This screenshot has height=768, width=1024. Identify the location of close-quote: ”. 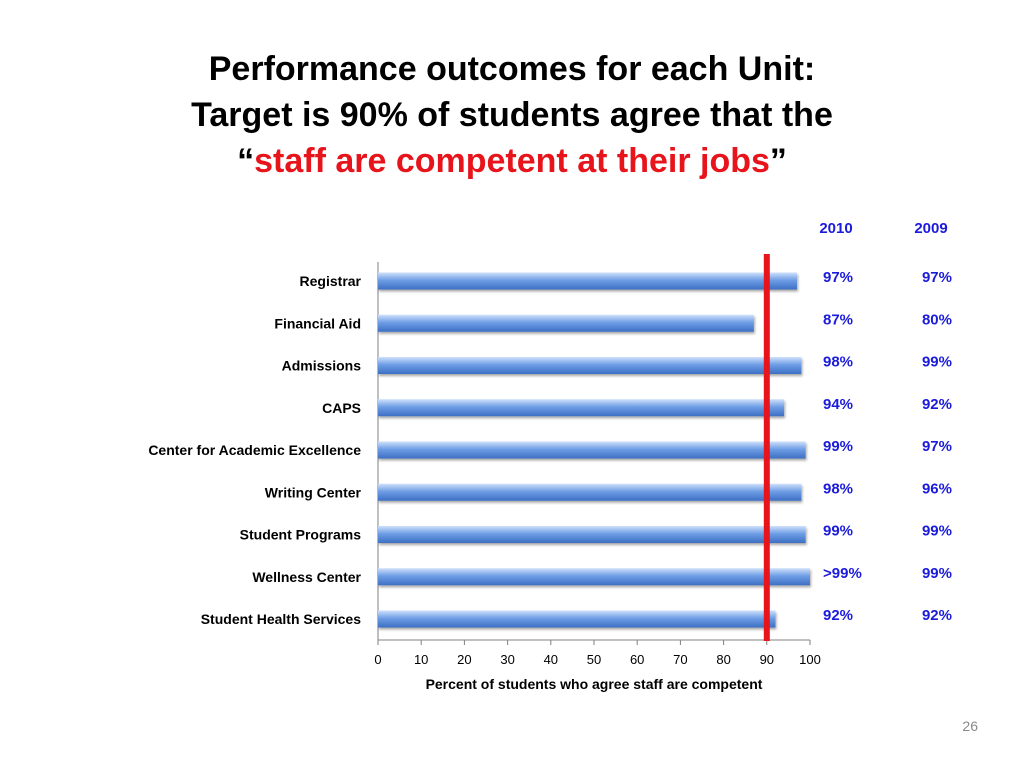
(778, 161).